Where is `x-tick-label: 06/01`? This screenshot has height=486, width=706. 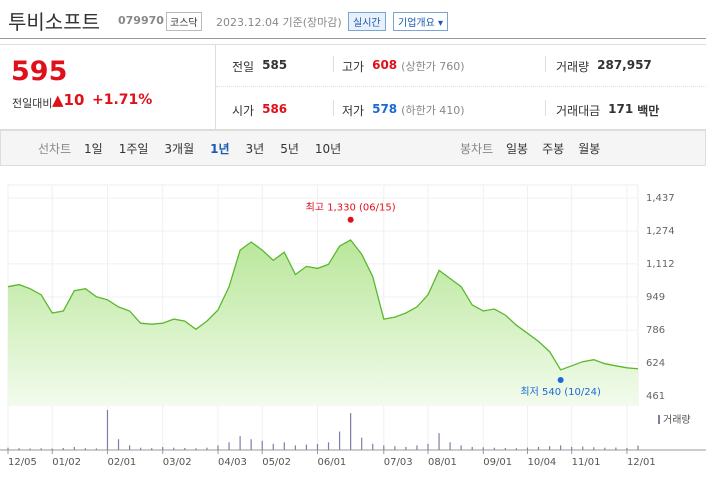 x-tick-label: 06/01 is located at coordinates (331, 462).